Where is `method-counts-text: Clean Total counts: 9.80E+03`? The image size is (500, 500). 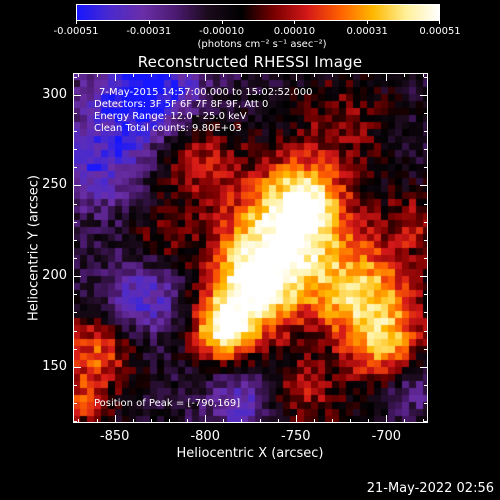 method-counts-text: Clean Total counts: 9.80E+03 is located at coordinates (168, 128).